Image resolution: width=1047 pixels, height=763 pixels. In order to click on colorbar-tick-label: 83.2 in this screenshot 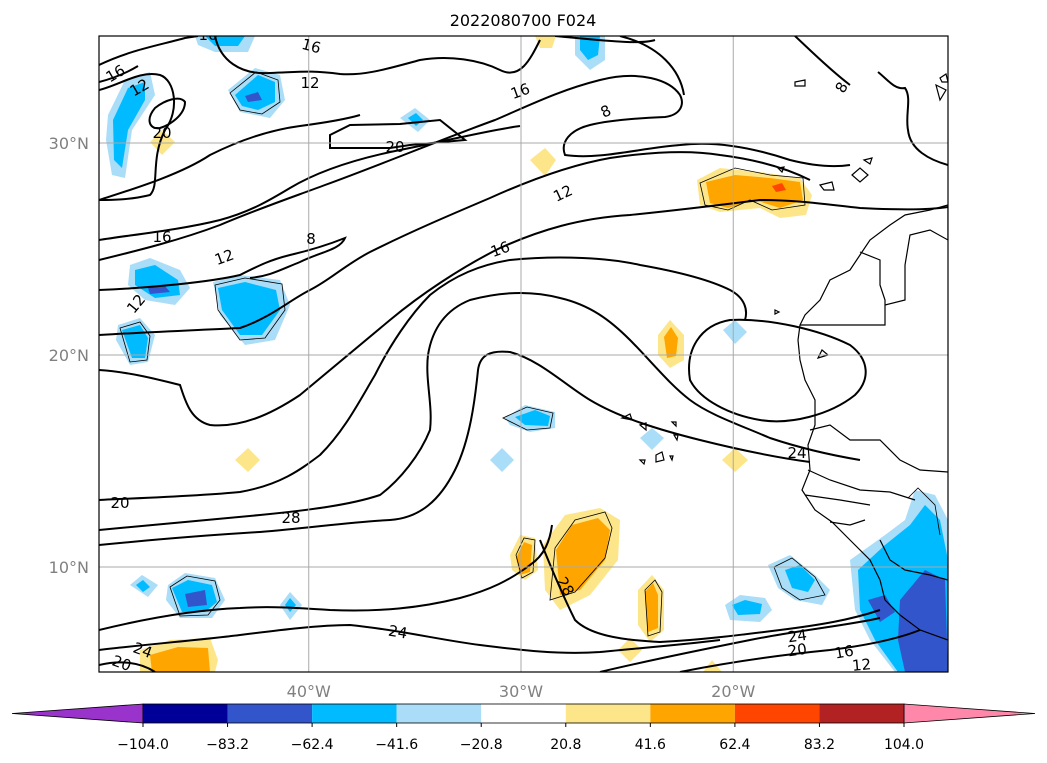, I will do `click(819, 745)`.